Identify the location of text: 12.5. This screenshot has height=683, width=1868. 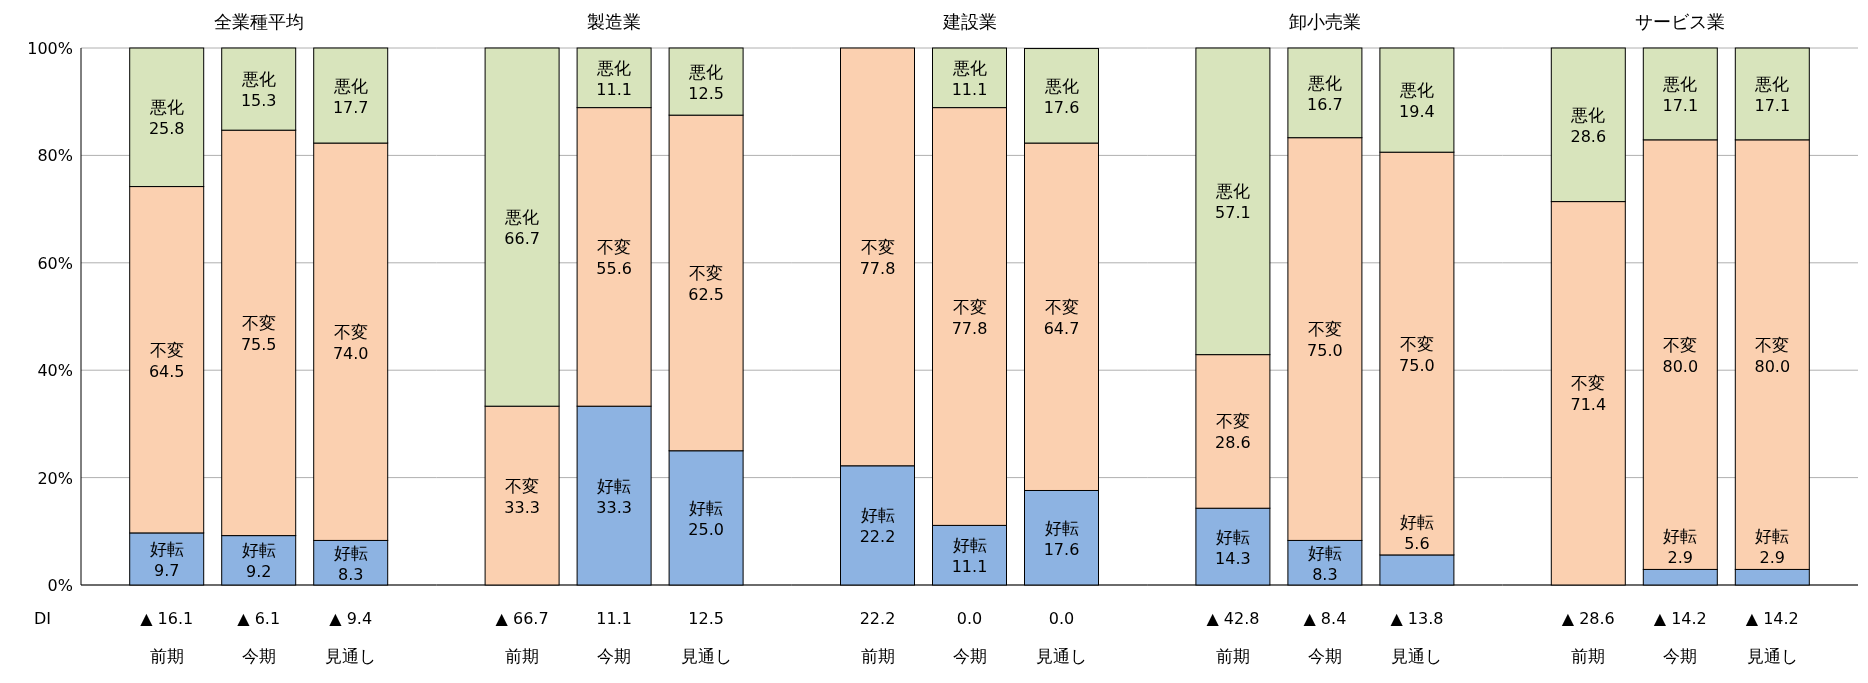
(706, 618).